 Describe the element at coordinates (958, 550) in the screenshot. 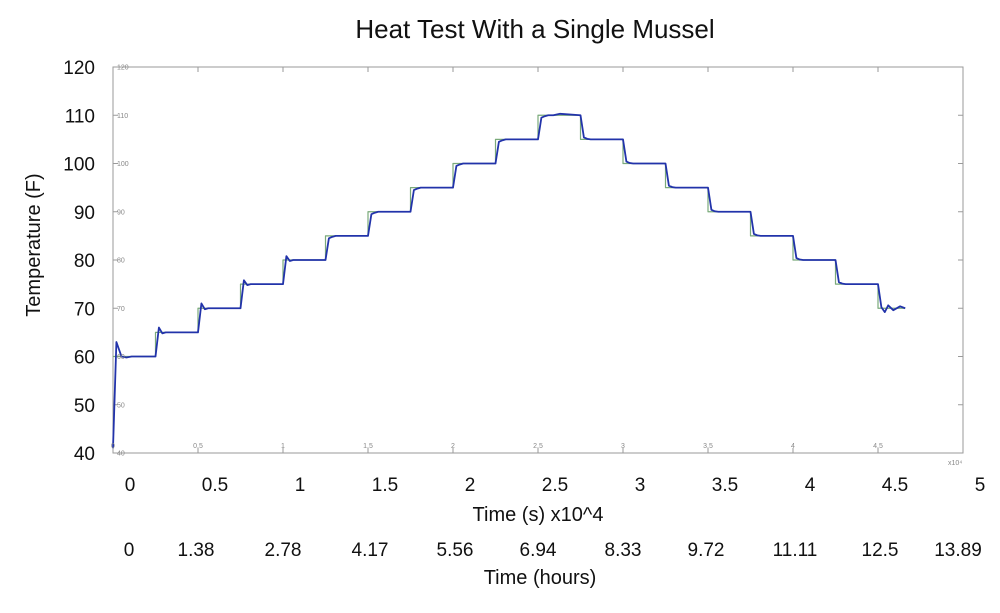

I see `x-tick-label-hours: 13.89` at that location.